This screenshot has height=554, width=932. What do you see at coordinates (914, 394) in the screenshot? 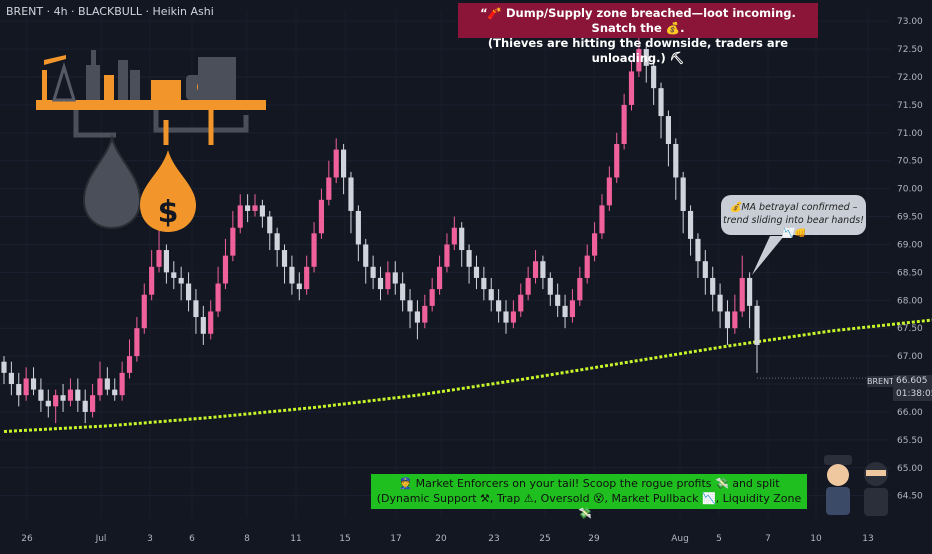
I see `price-tag-countdown: 01:38:05` at bounding box center [914, 394].